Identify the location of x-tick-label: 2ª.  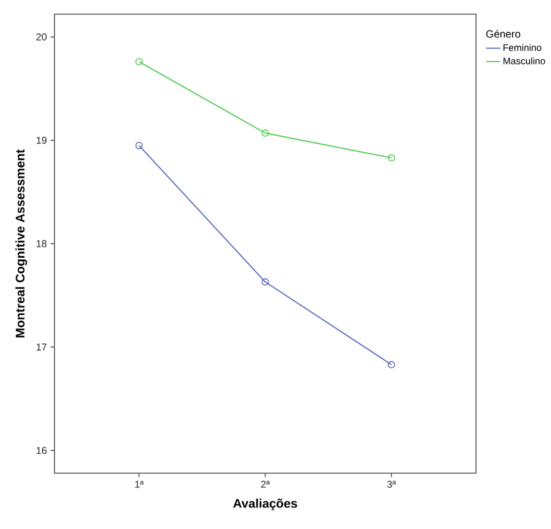
(265, 484).